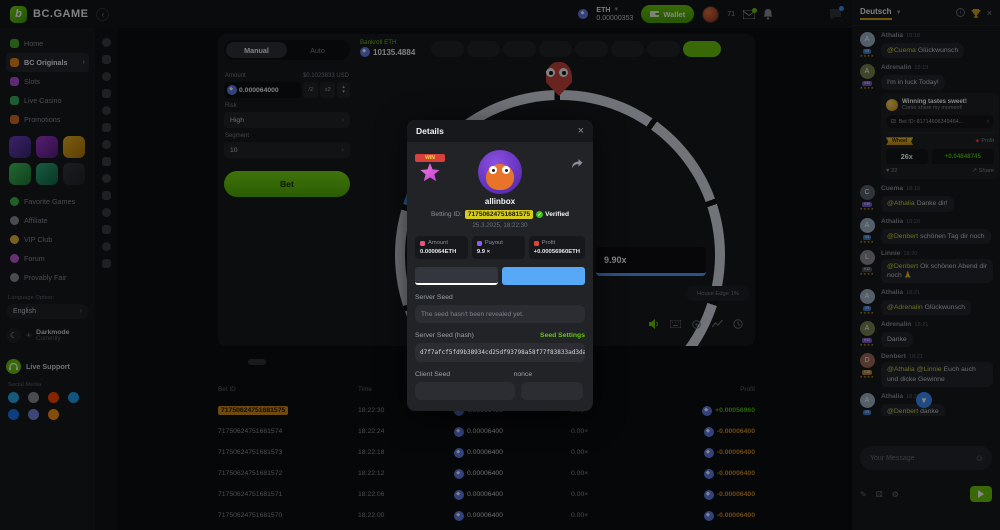 This screenshot has height=530, width=1000. Describe the element at coordinates (940, 122) in the screenshot. I see `shared-bet-id: ⚂ Bet ID: 81714606349464... ›` at that location.